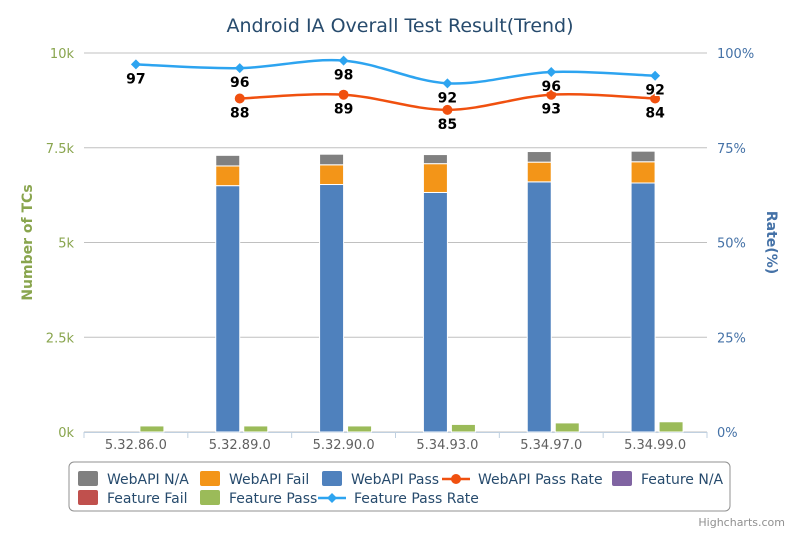 The image size is (800, 537). I want to click on legend-item-feature-pass: Feature Pass, so click(258, 498).